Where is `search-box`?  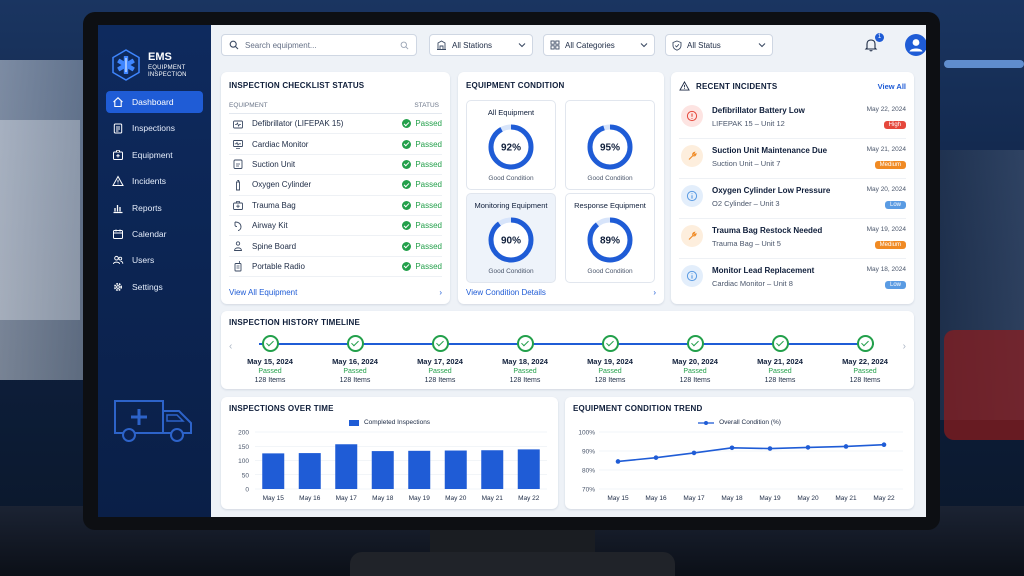 search-box is located at coordinates (319, 45).